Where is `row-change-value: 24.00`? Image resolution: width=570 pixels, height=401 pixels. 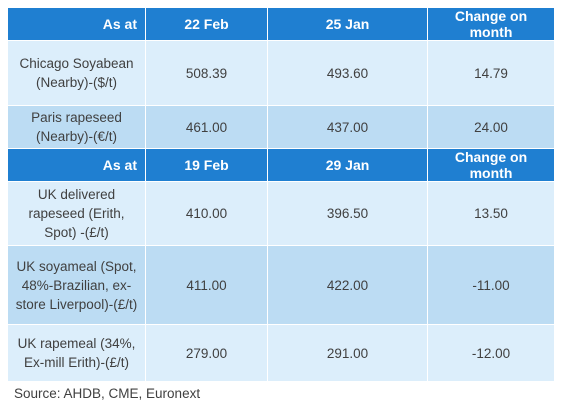
row-change-value: 24.00 is located at coordinates (491, 127).